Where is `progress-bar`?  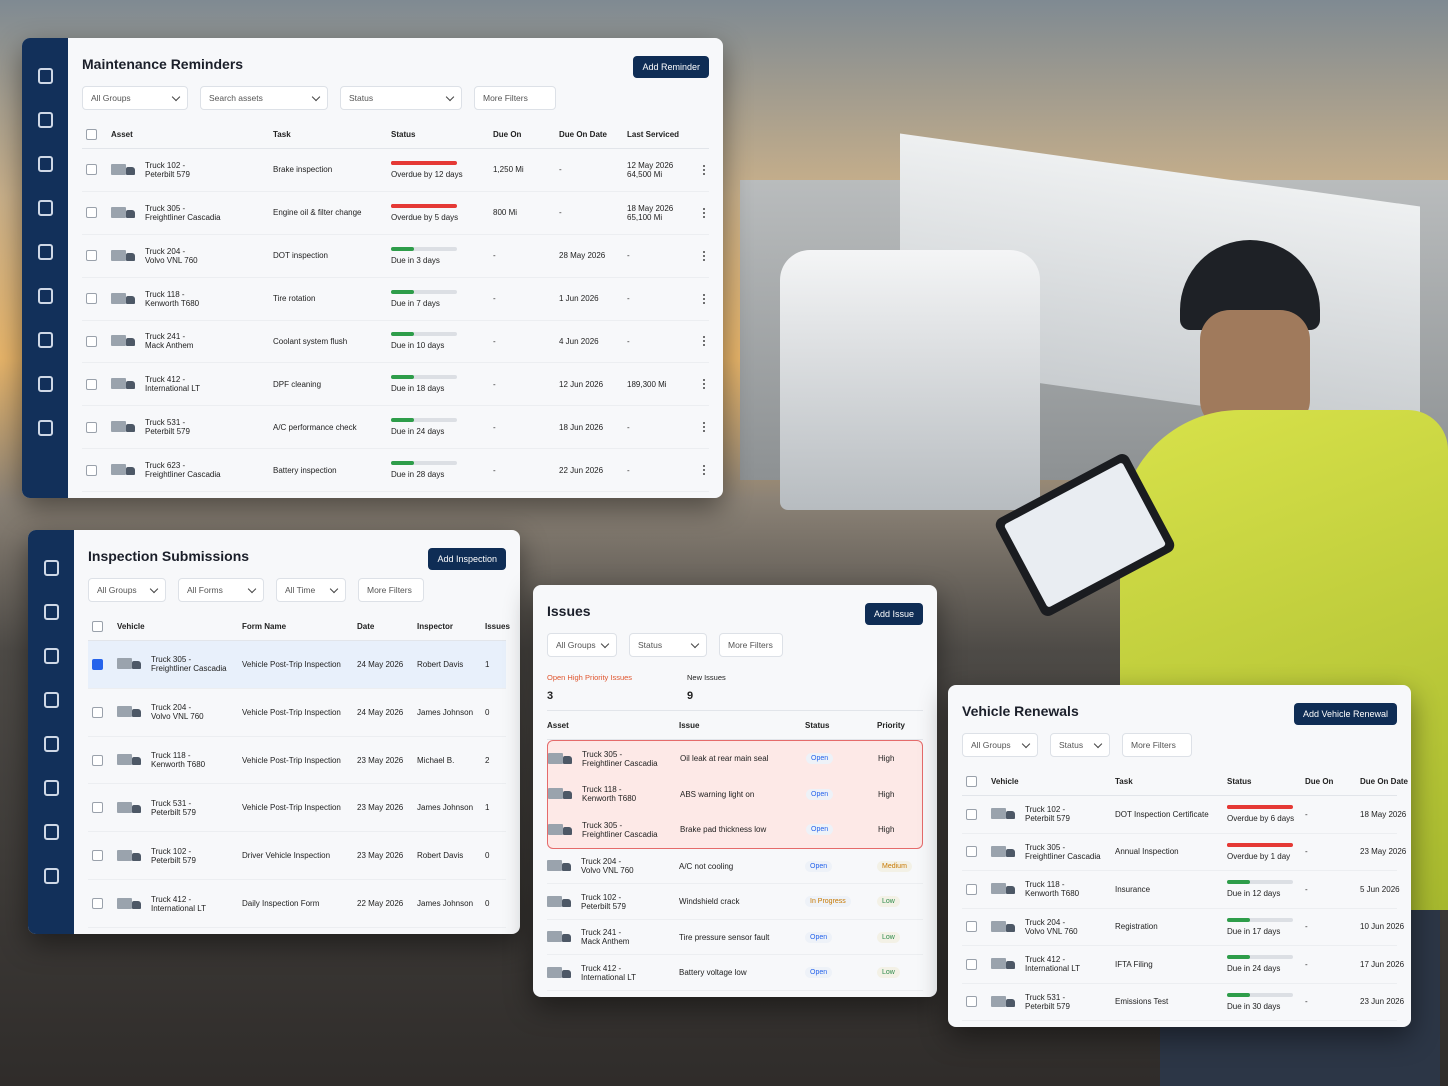
progress-bar is located at coordinates (1260, 919).